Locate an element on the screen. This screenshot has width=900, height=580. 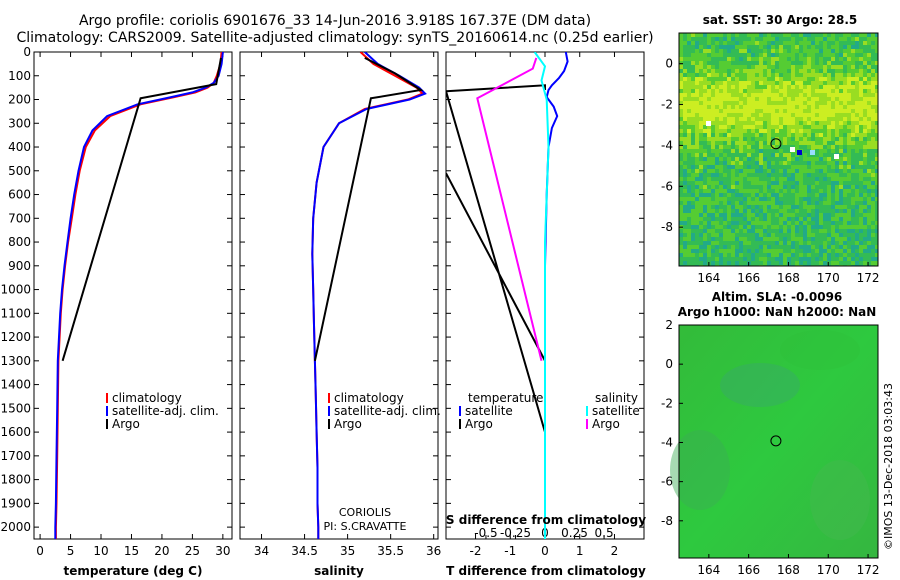
y-tick-label: 600 is located at coordinates (19, 195).